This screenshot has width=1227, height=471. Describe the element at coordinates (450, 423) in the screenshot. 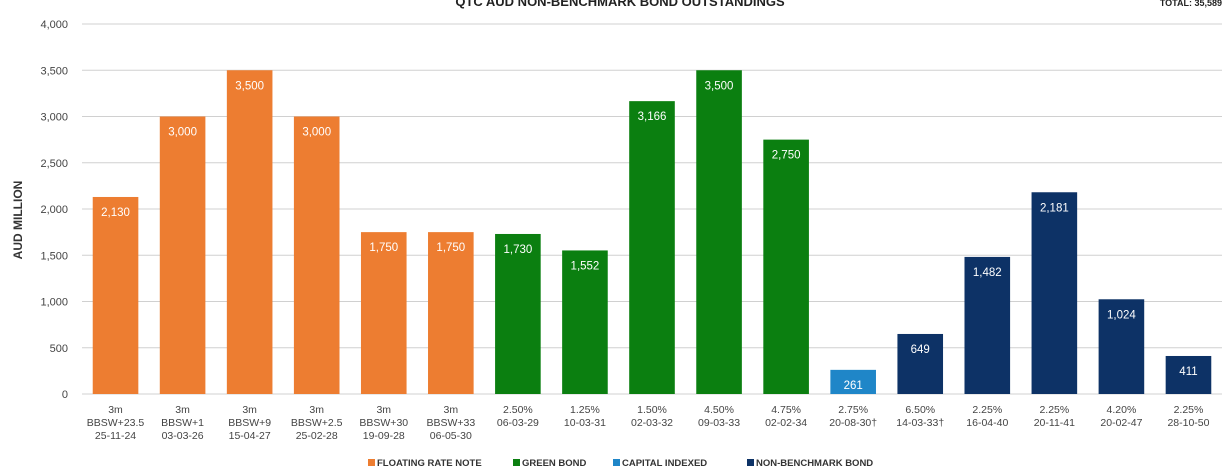

I see `x-tick-label: BBSW+33` at that location.